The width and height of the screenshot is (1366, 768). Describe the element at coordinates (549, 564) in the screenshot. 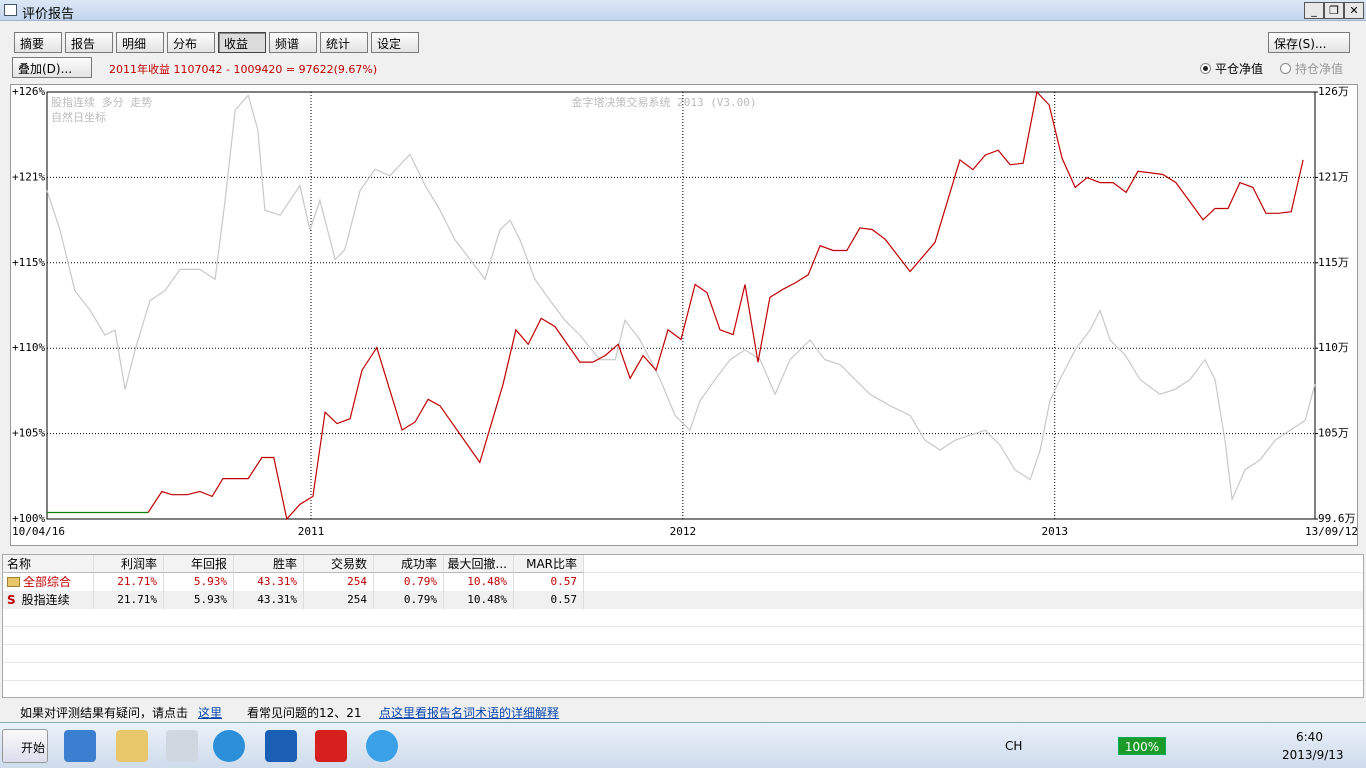

I see `column-header: MAR比率` at that location.